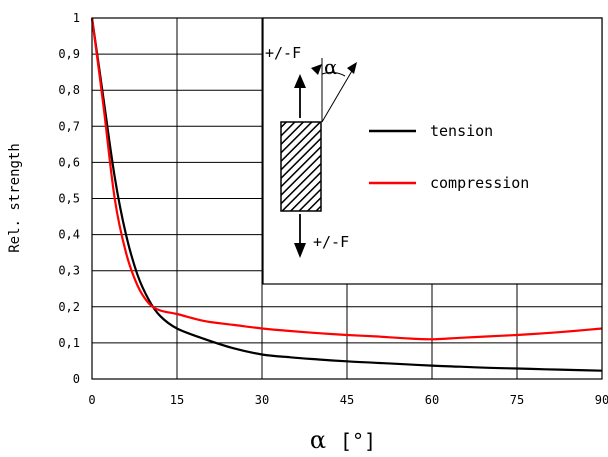  I want to click on angle-symbol: α, so click(331, 67).